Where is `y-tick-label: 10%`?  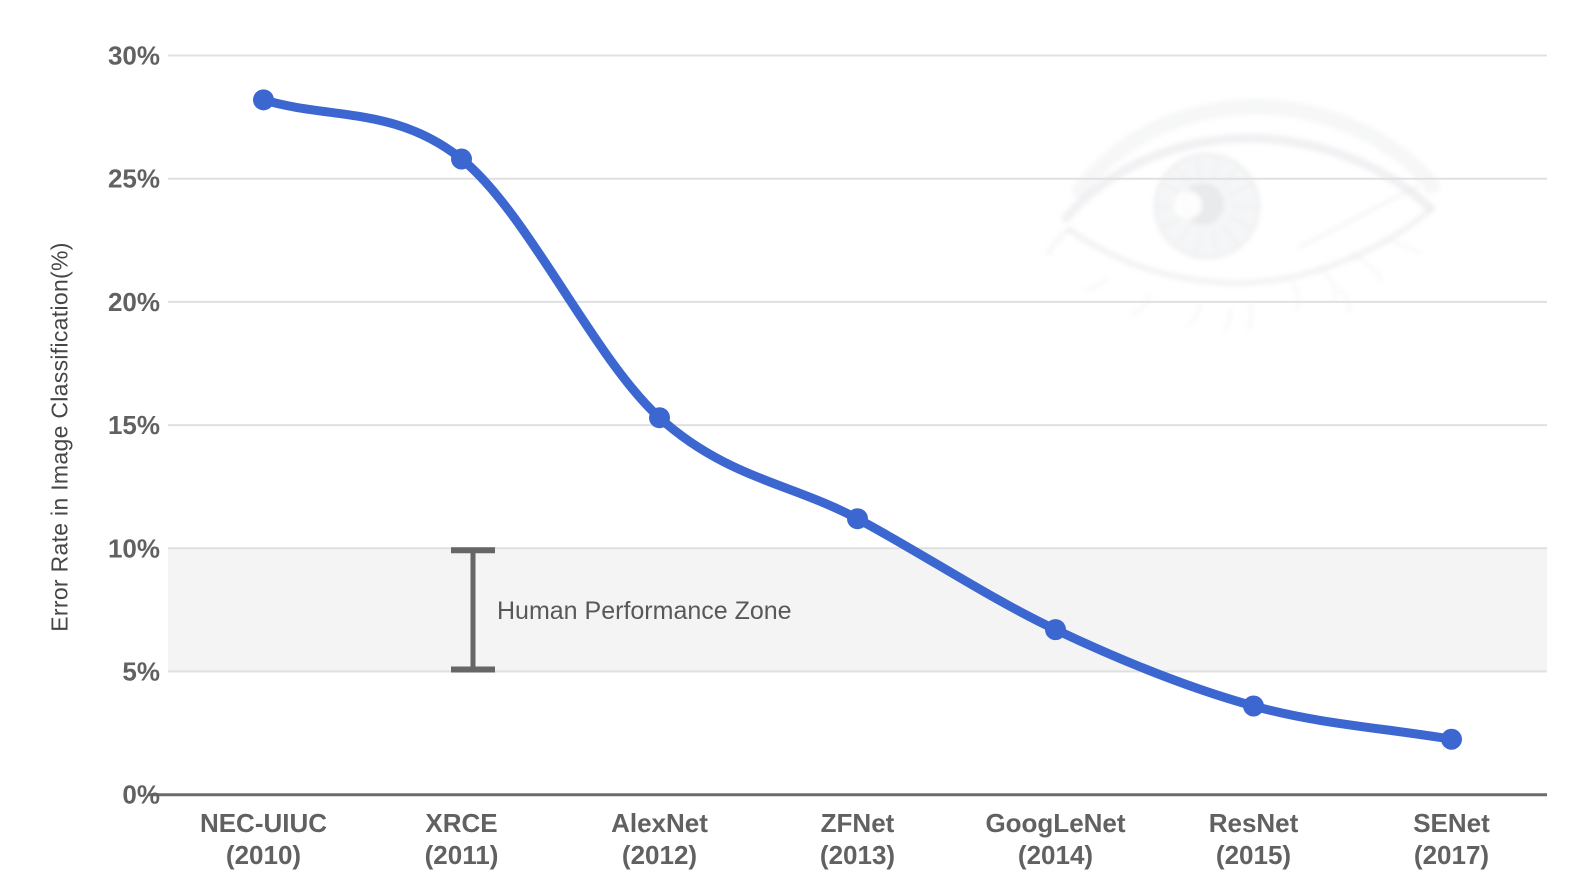
y-tick-label: 10% is located at coordinates (134, 548).